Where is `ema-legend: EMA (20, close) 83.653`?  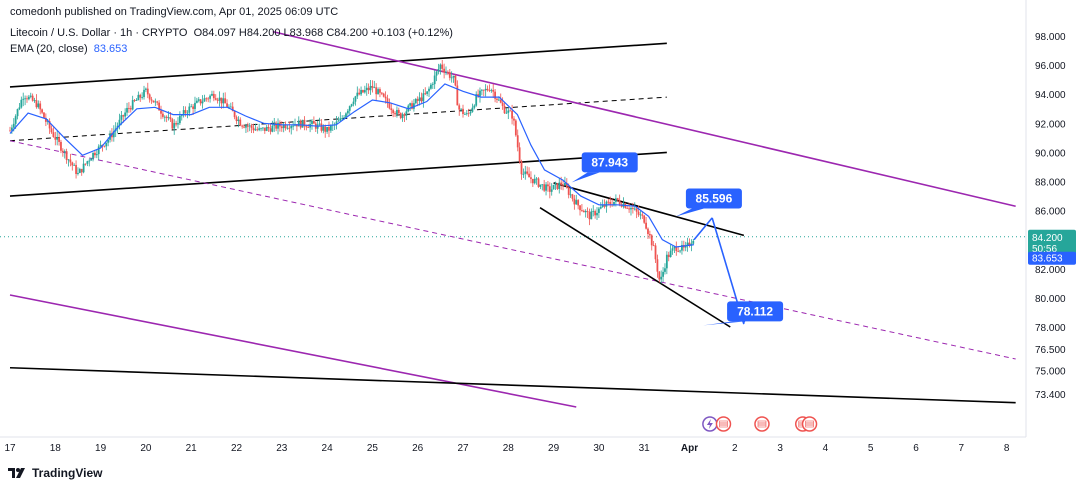 ema-legend: EMA (20, close) 83.653 is located at coordinates (68, 49).